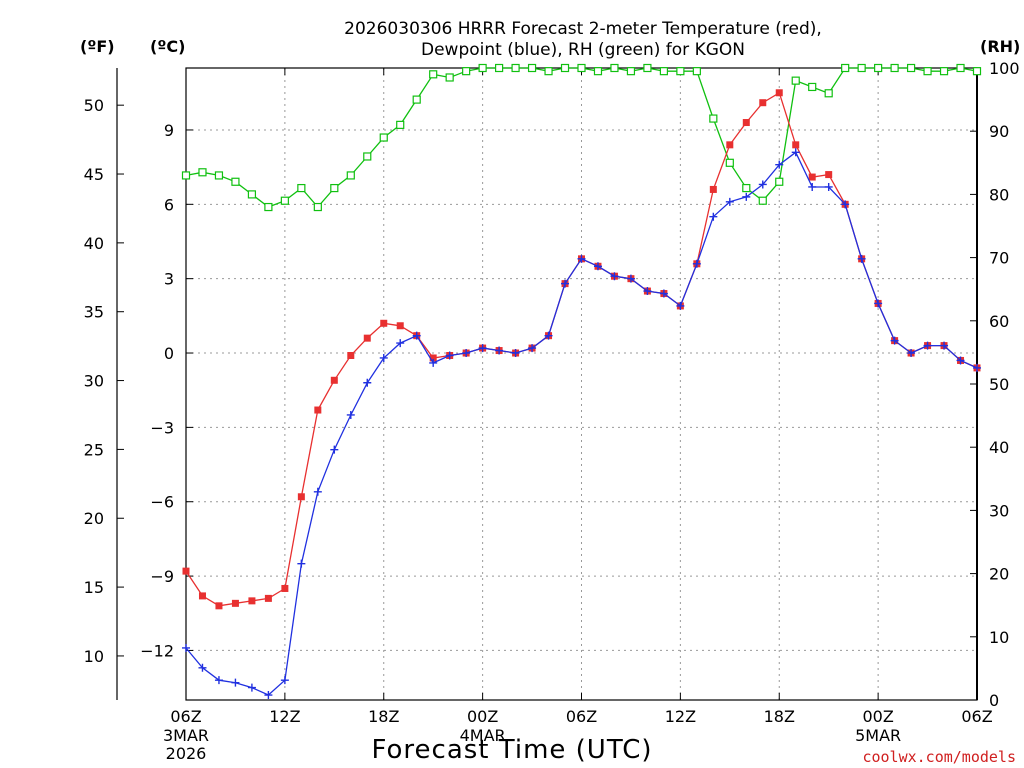 This screenshot has height=768, width=1024. I want to click on rh-unit-label: (RH), so click(1000, 46).